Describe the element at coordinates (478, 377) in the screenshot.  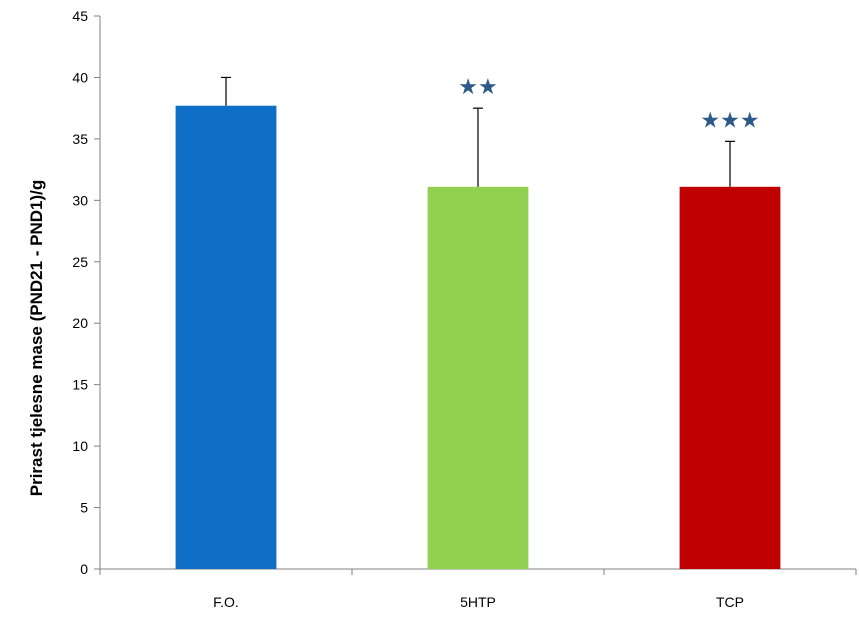
I see `bar-5htp` at that location.